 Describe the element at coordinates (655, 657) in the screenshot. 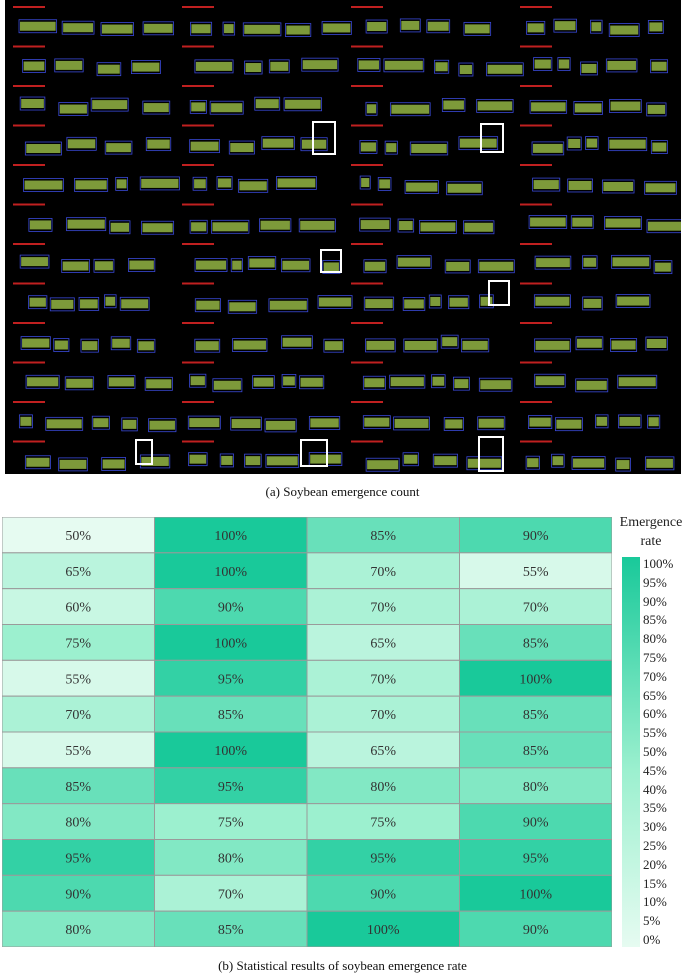

I see `colorbar-tick-label: 75%` at that location.